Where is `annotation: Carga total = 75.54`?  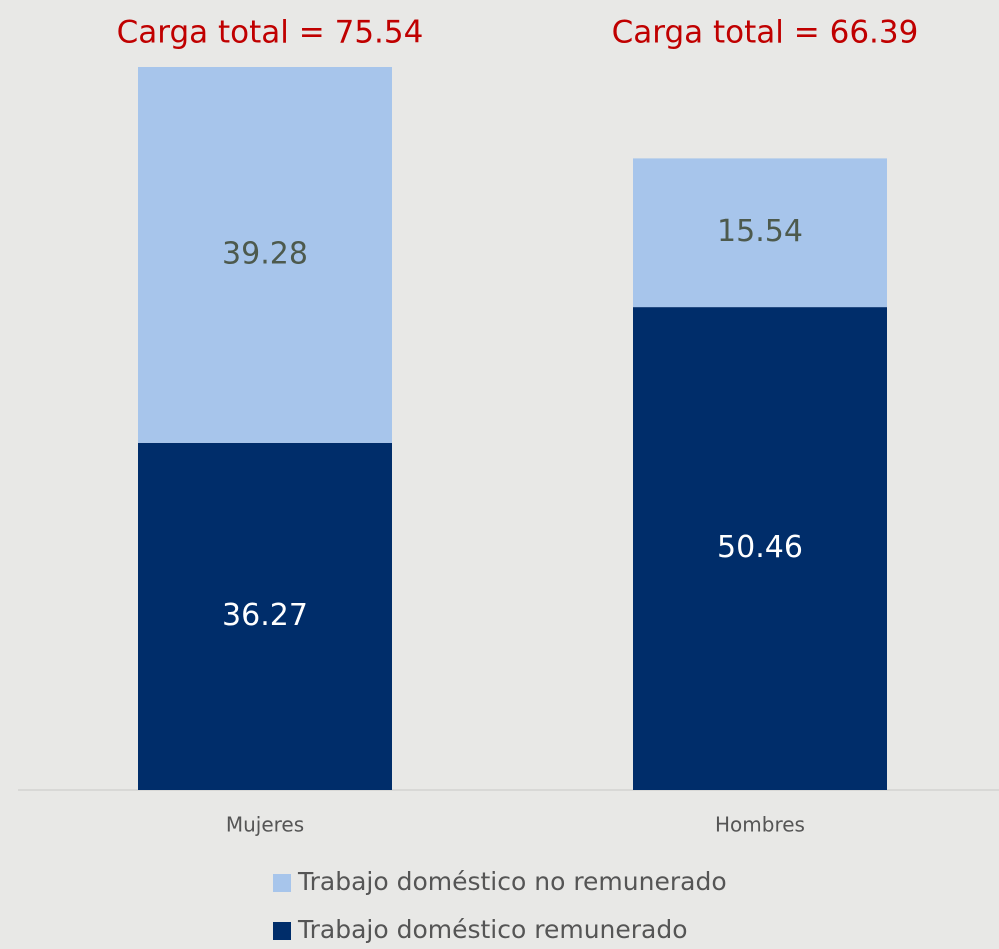 annotation: Carga total = 75.54 is located at coordinates (270, 33).